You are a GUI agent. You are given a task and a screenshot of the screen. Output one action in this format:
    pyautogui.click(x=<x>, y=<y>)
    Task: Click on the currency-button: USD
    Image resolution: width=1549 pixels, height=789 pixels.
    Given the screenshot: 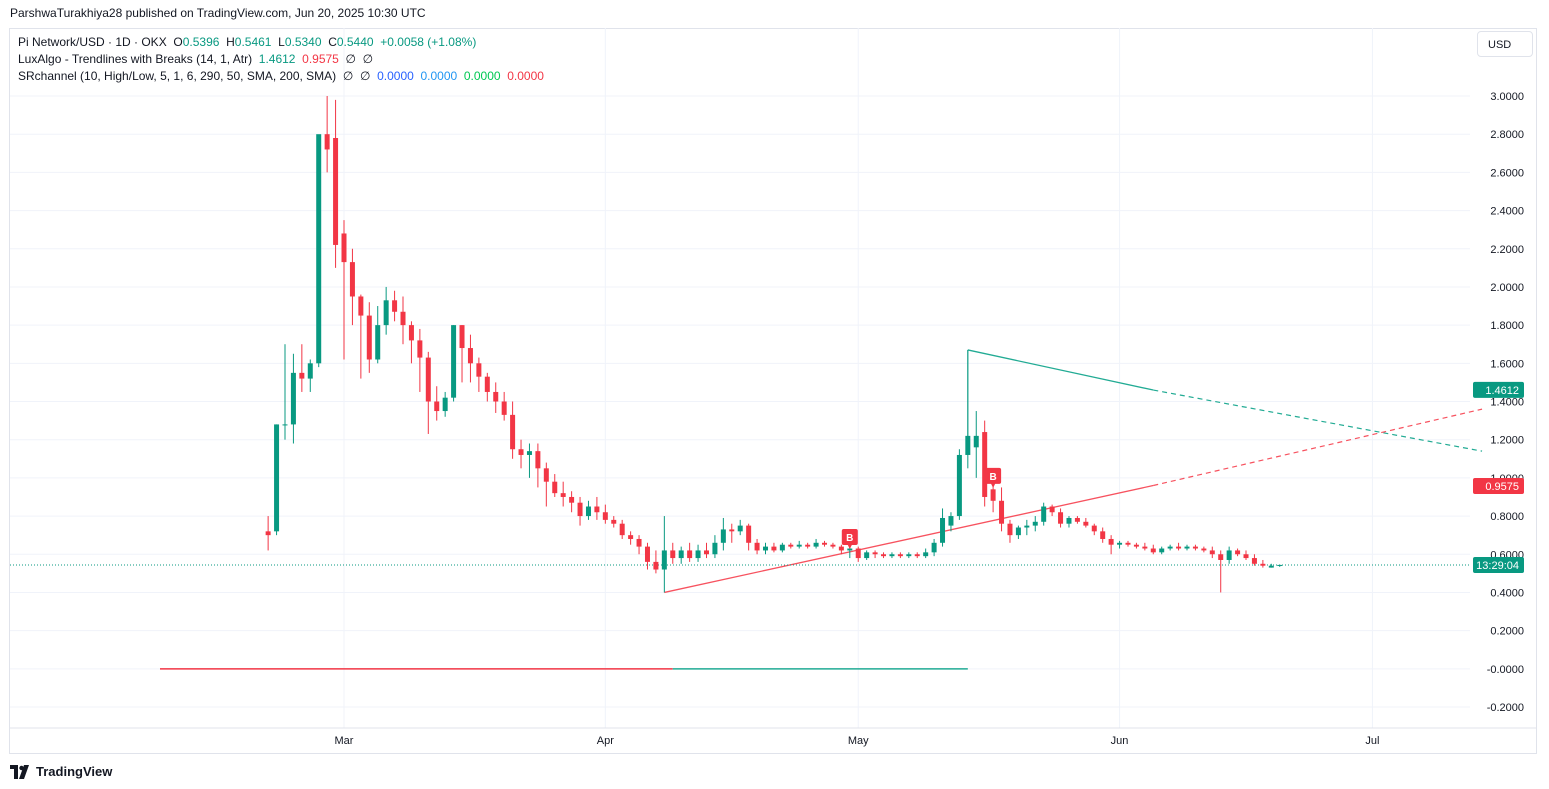 What is the action you would take?
    pyautogui.click(x=1505, y=44)
    